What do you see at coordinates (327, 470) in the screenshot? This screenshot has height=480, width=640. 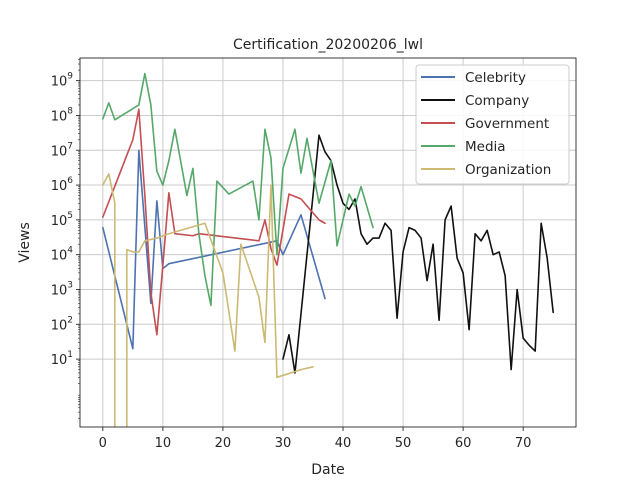 I see `x-axis-title: Date` at bounding box center [327, 470].